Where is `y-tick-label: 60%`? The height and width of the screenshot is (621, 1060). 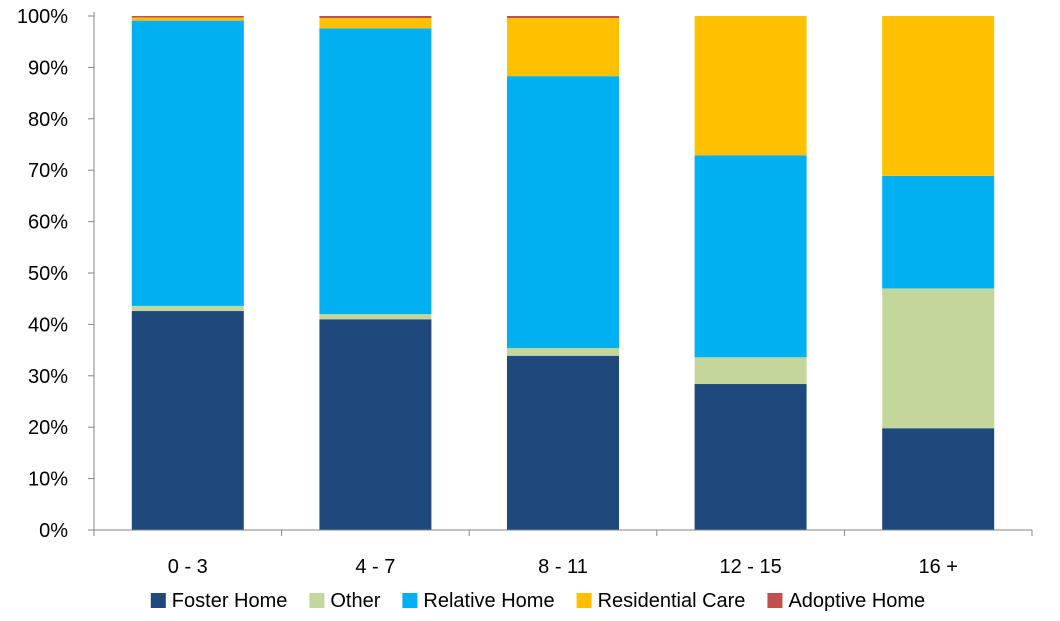 y-tick-label: 60% is located at coordinates (48, 223).